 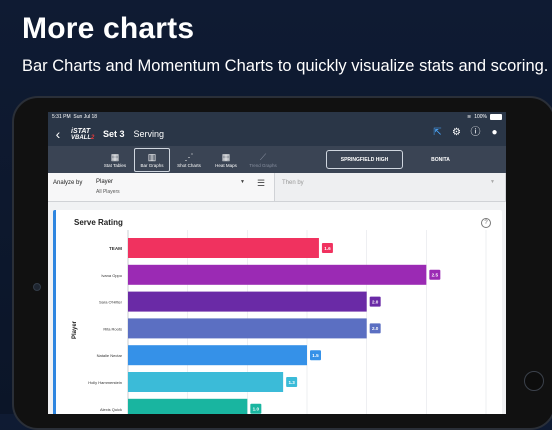 What do you see at coordinates (114, 134) in the screenshot?
I see `set-label: Set 3` at bounding box center [114, 134].